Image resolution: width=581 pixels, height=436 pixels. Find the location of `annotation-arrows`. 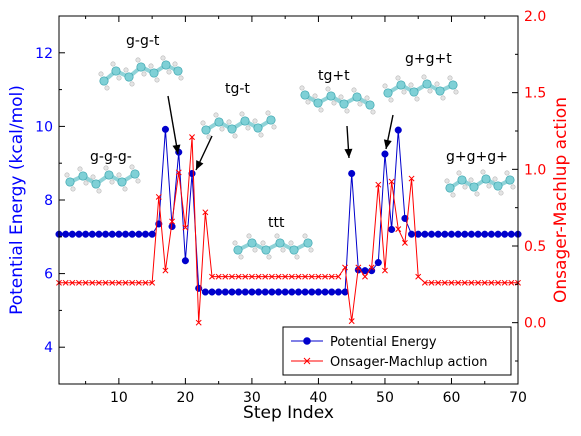

annotation-arrows is located at coordinates (280, 133).